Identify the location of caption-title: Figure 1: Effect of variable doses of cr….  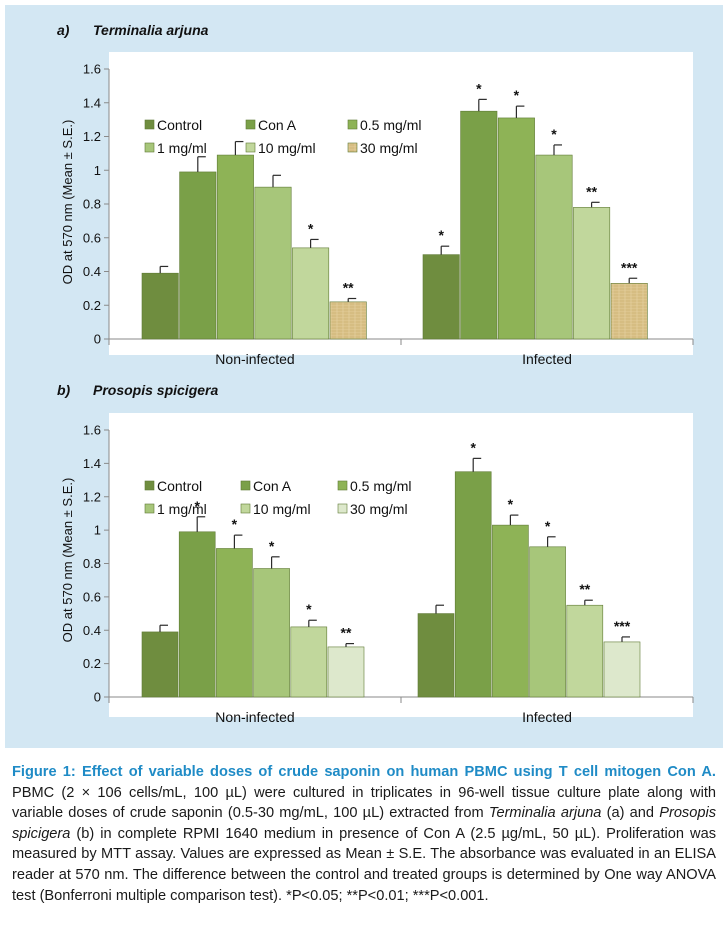
(364, 772).